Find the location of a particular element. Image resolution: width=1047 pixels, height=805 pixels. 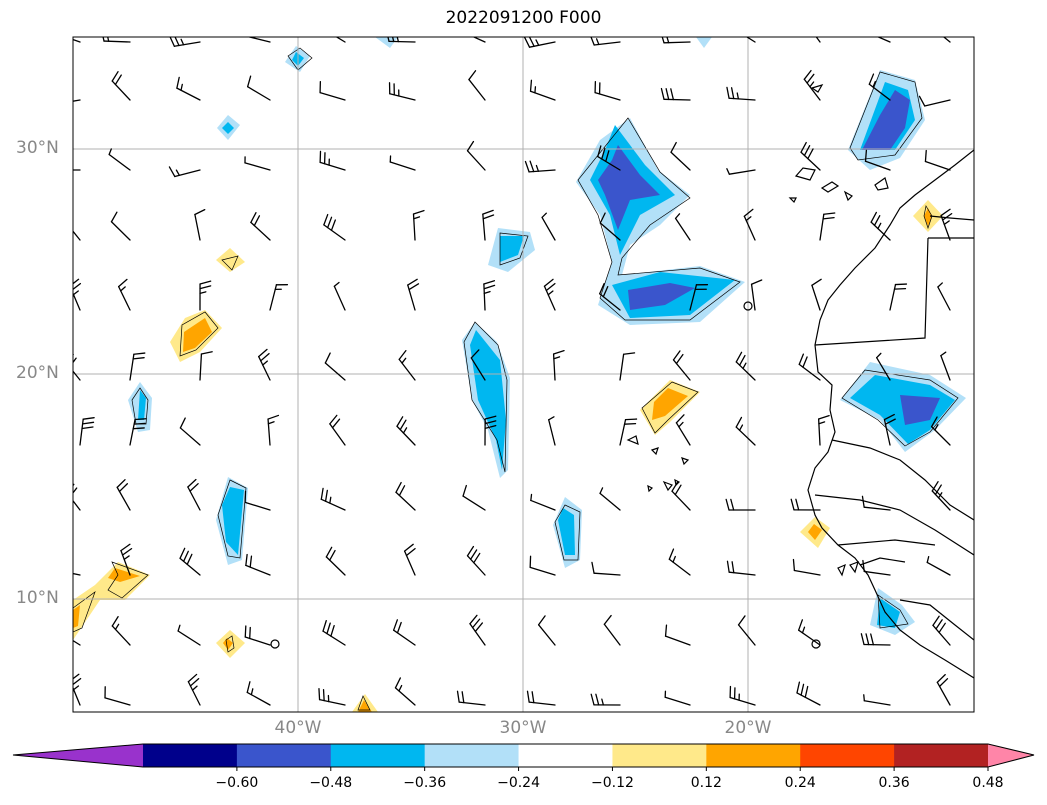

lon-label-40w: 40°W is located at coordinates (298, 728).